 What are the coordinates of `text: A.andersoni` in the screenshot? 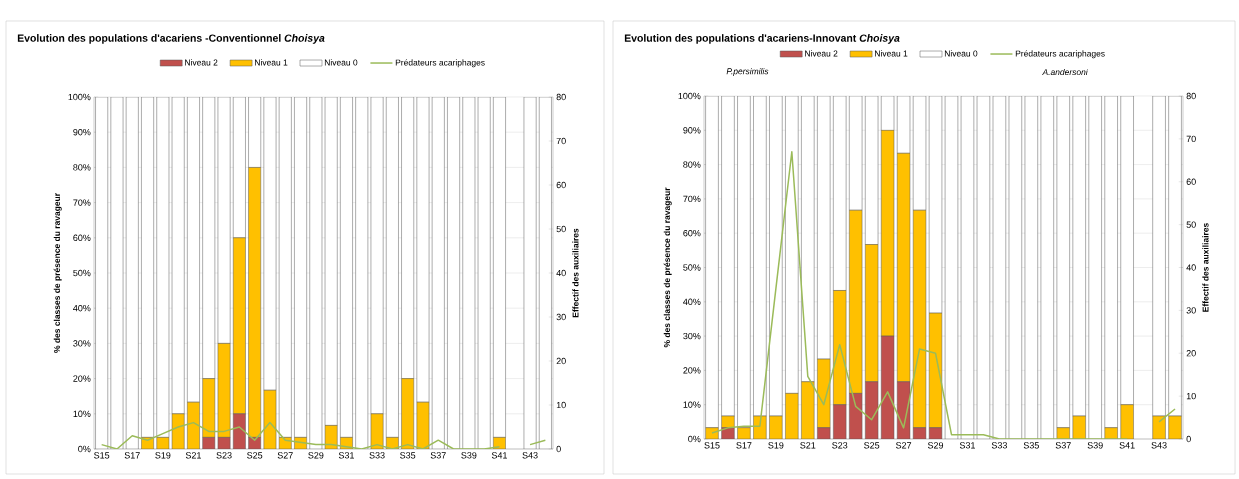 It's located at (1065, 72).